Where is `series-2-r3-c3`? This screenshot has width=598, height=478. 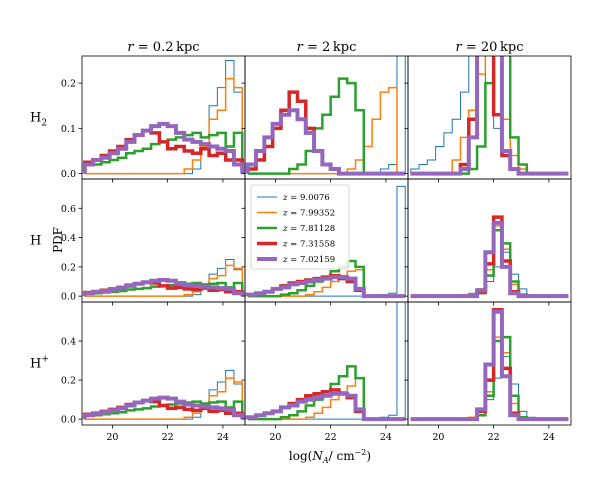
series-2-r3-c3 is located at coordinates (489, 378).